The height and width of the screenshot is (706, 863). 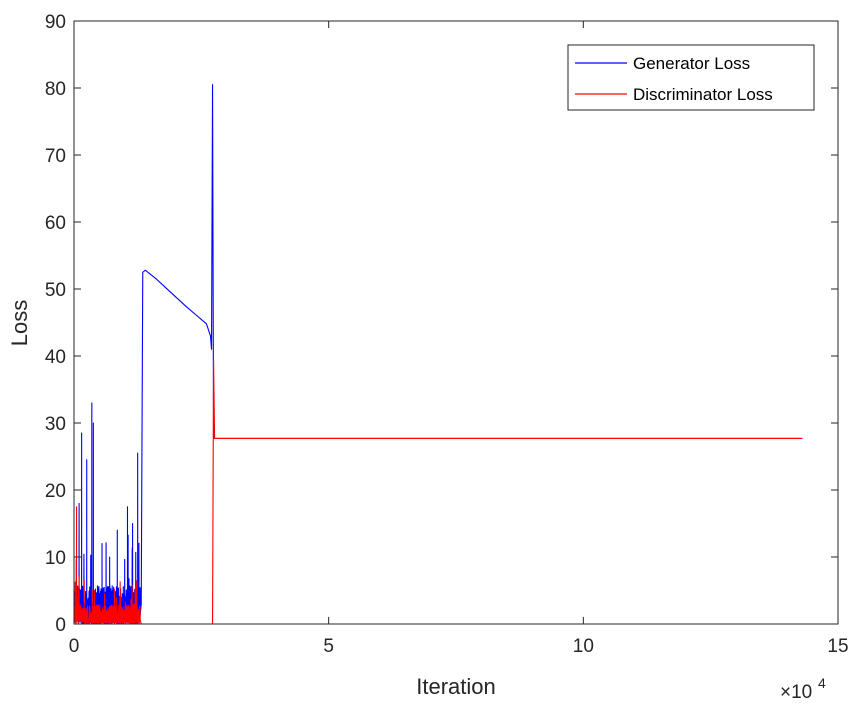 I want to click on x-tick-label: 10, so click(x=583, y=646).